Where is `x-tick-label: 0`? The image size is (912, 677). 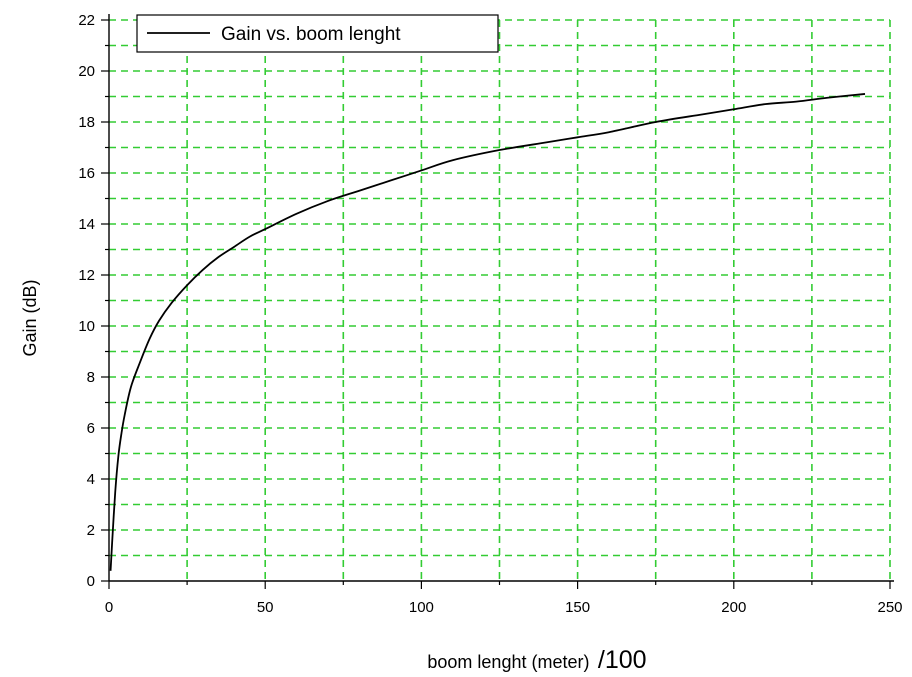
x-tick-label: 0 is located at coordinates (109, 607).